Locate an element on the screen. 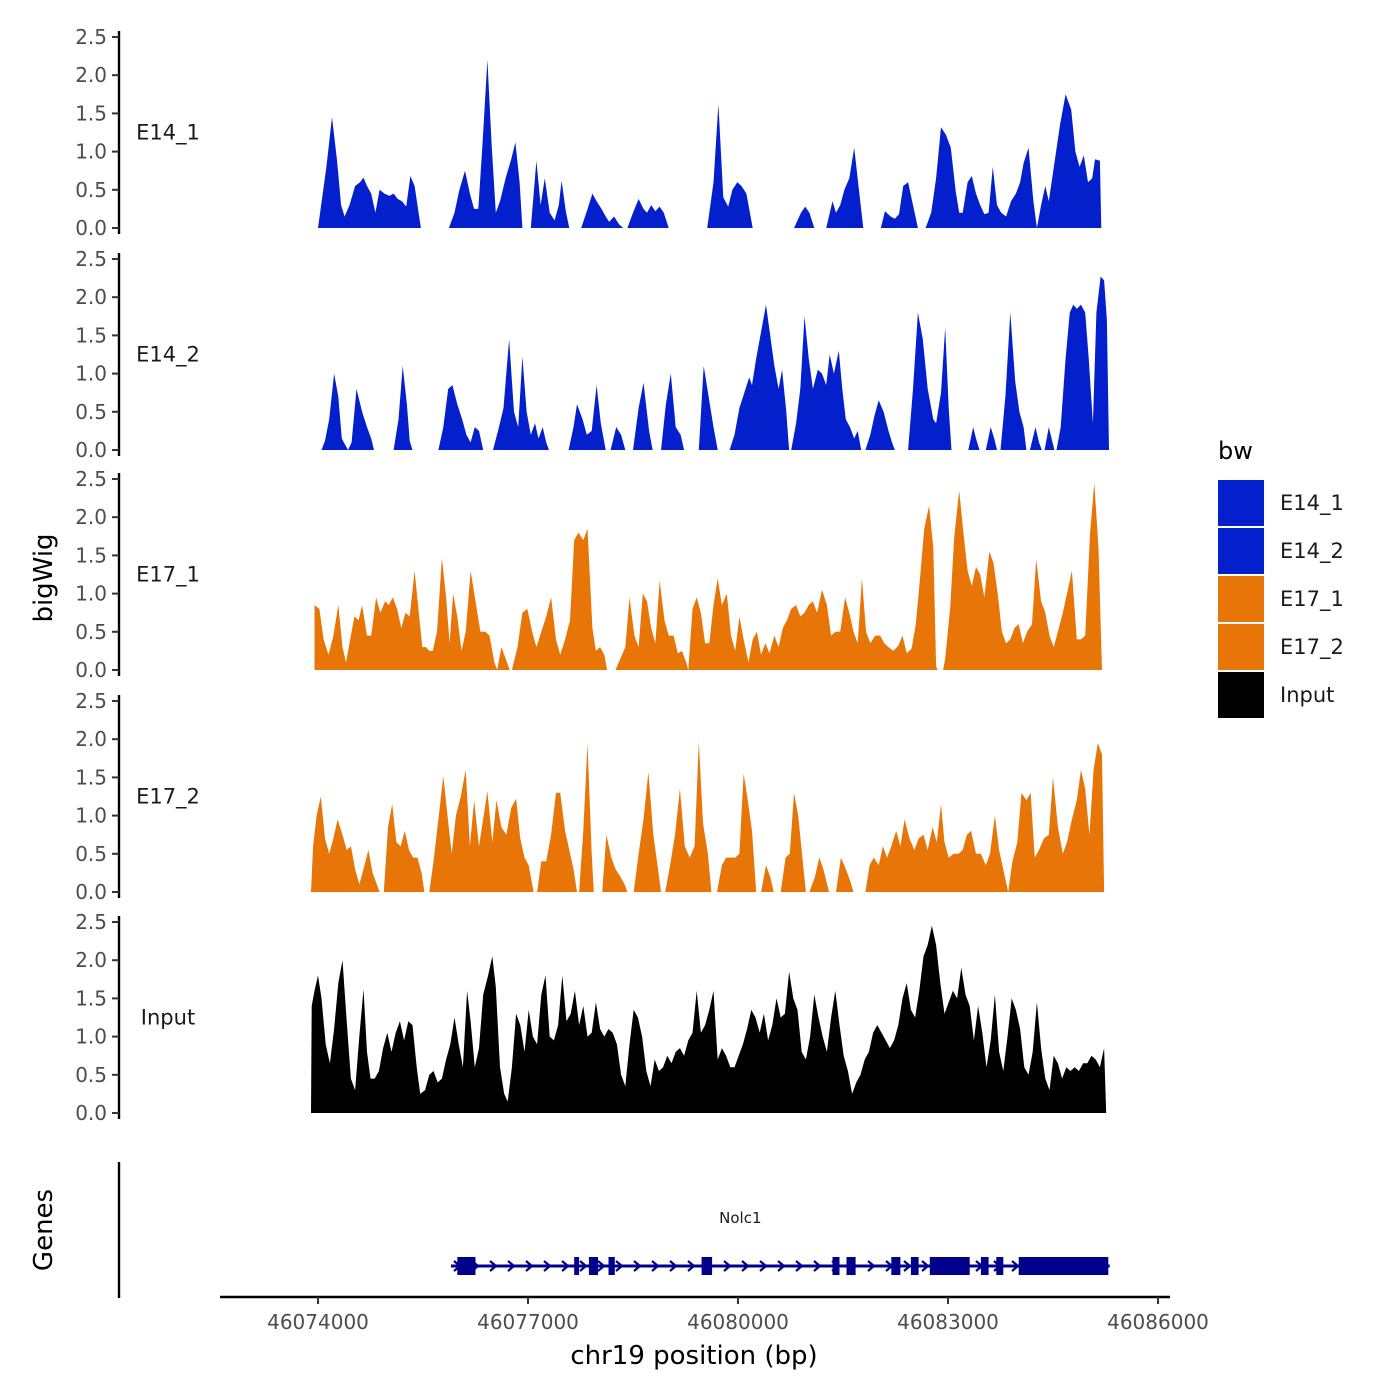 The image size is (1400, 1400). track-e17-1: 0.0 0.5 1.0 1.5 2.0 2.5 E17_1 is located at coordinates (588, 574).